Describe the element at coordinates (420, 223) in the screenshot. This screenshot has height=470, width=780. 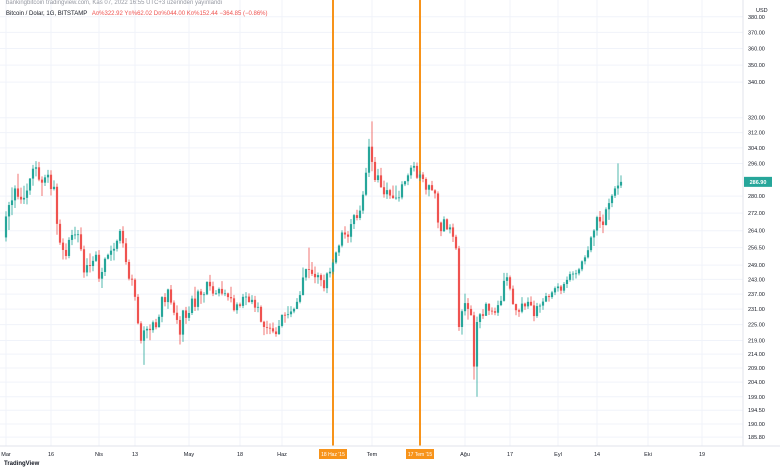
I see `highlight-line` at that location.